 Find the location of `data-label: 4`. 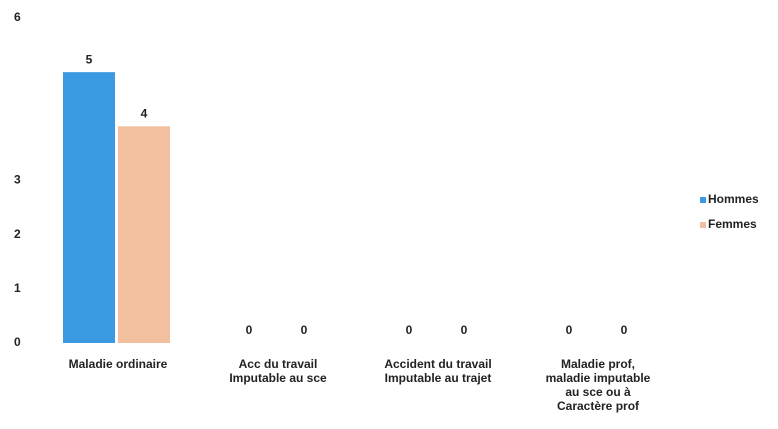

data-label: 4 is located at coordinates (144, 114).